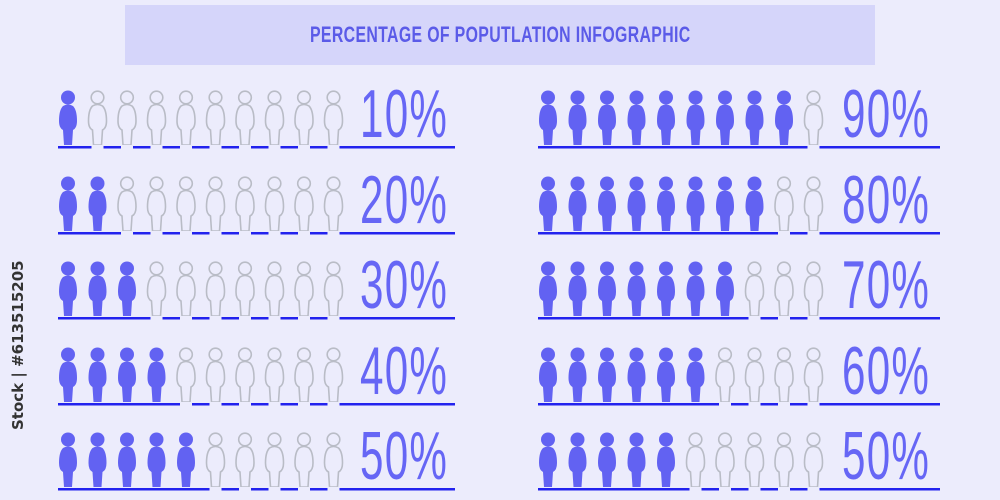 The width and height of the screenshot is (1000, 500). Describe the element at coordinates (403, 456) in the screenshot. I see `percent-label: 50%` at that location.